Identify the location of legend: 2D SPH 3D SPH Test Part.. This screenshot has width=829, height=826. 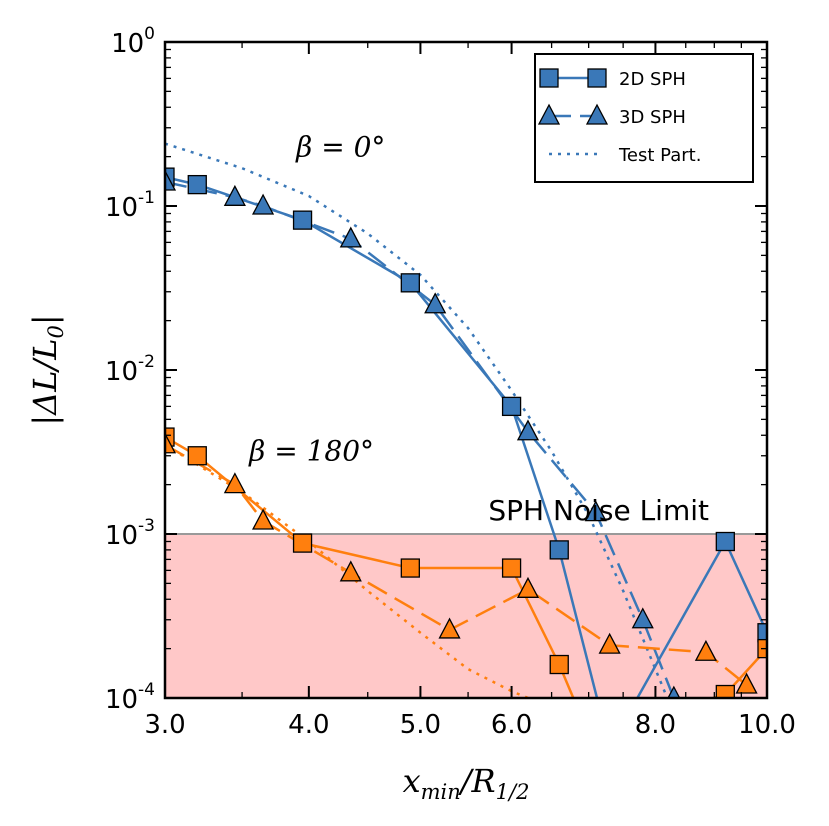
(644, 118).